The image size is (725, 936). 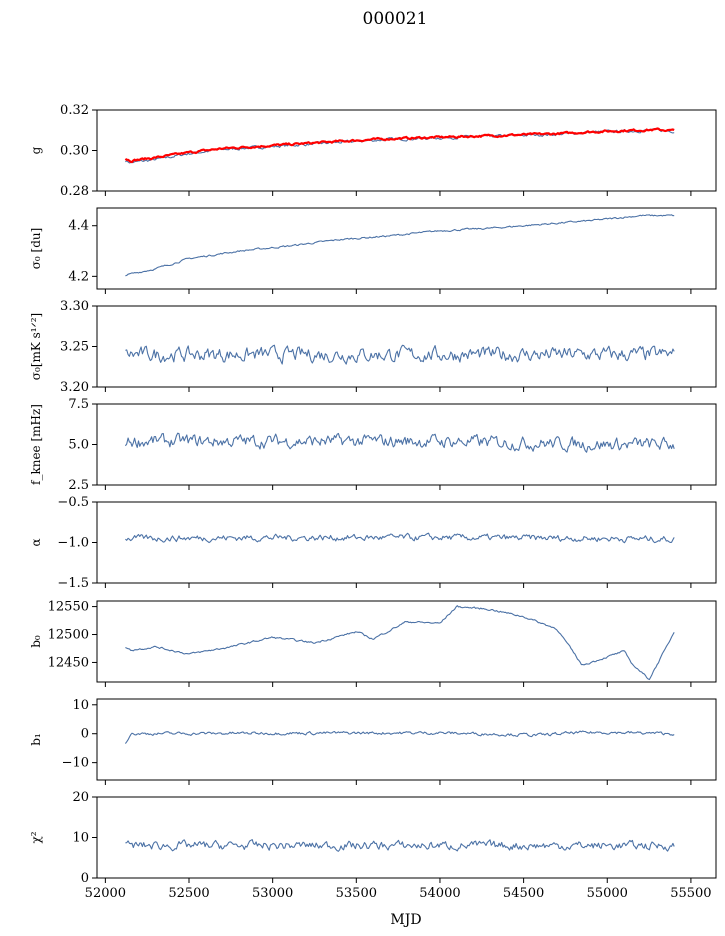 What do you see at coordinates (68, 607) in the screenshot?
I see `y-tick-label-b0: 12550` at bounding box center [68, 607].